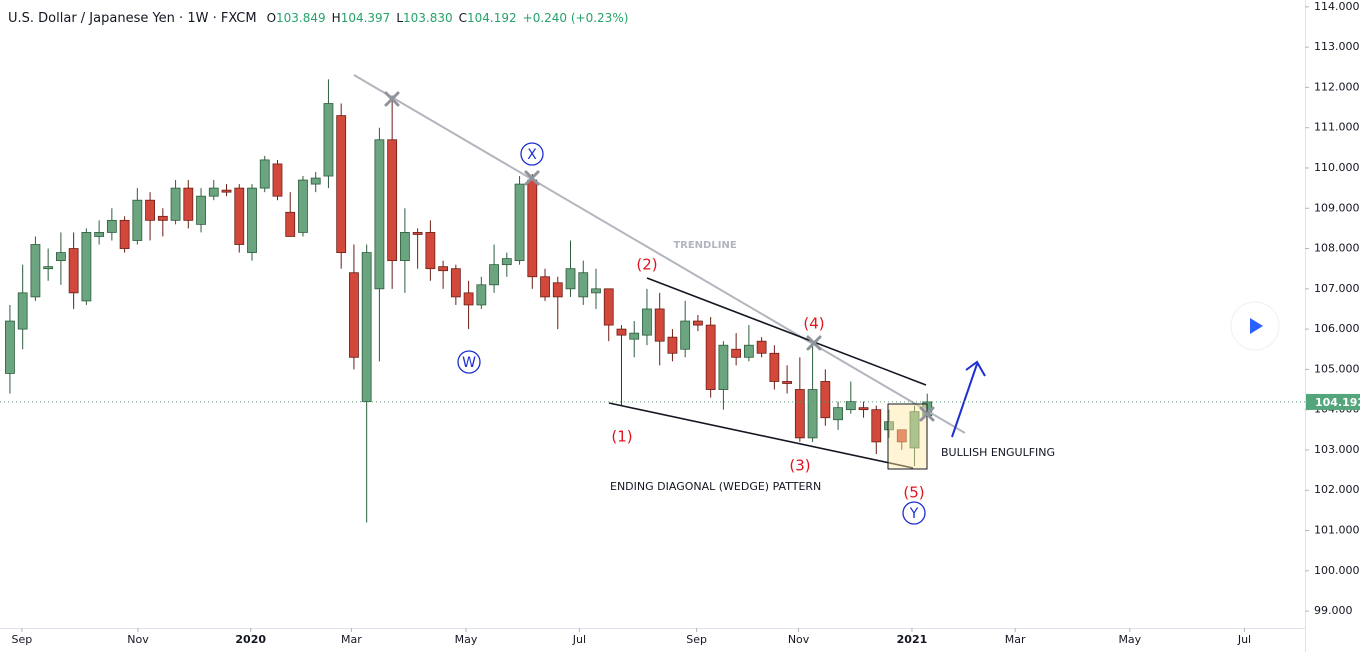 The image size is (1362, 652). Describe the element at coordinates (1333, 610) in the screenshot. I see `y-tick-label: 99.000` at that location.